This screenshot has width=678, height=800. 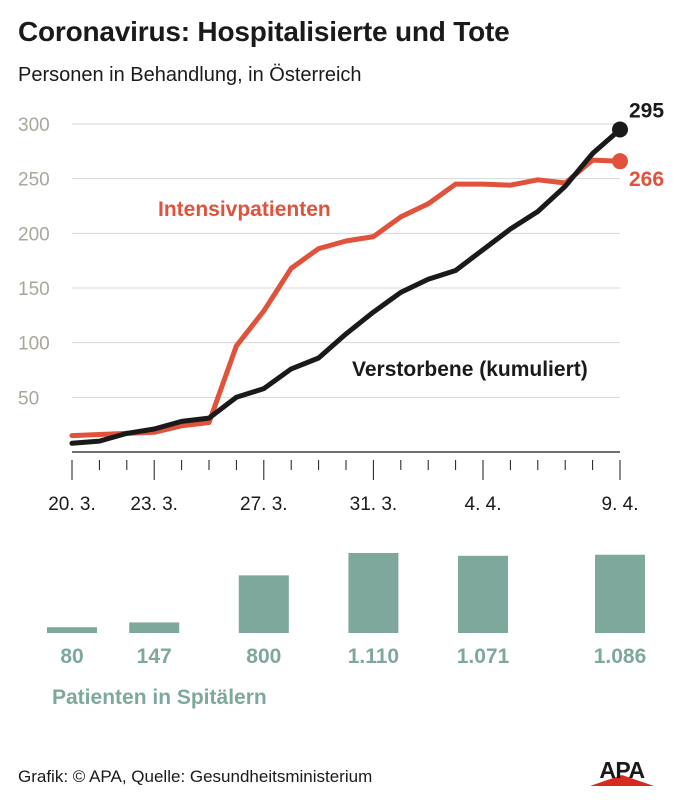 What do you see at coordinates (646, 179) in the screenshot?
I see `series-end-label: 266` at bounding box center [646, 179].